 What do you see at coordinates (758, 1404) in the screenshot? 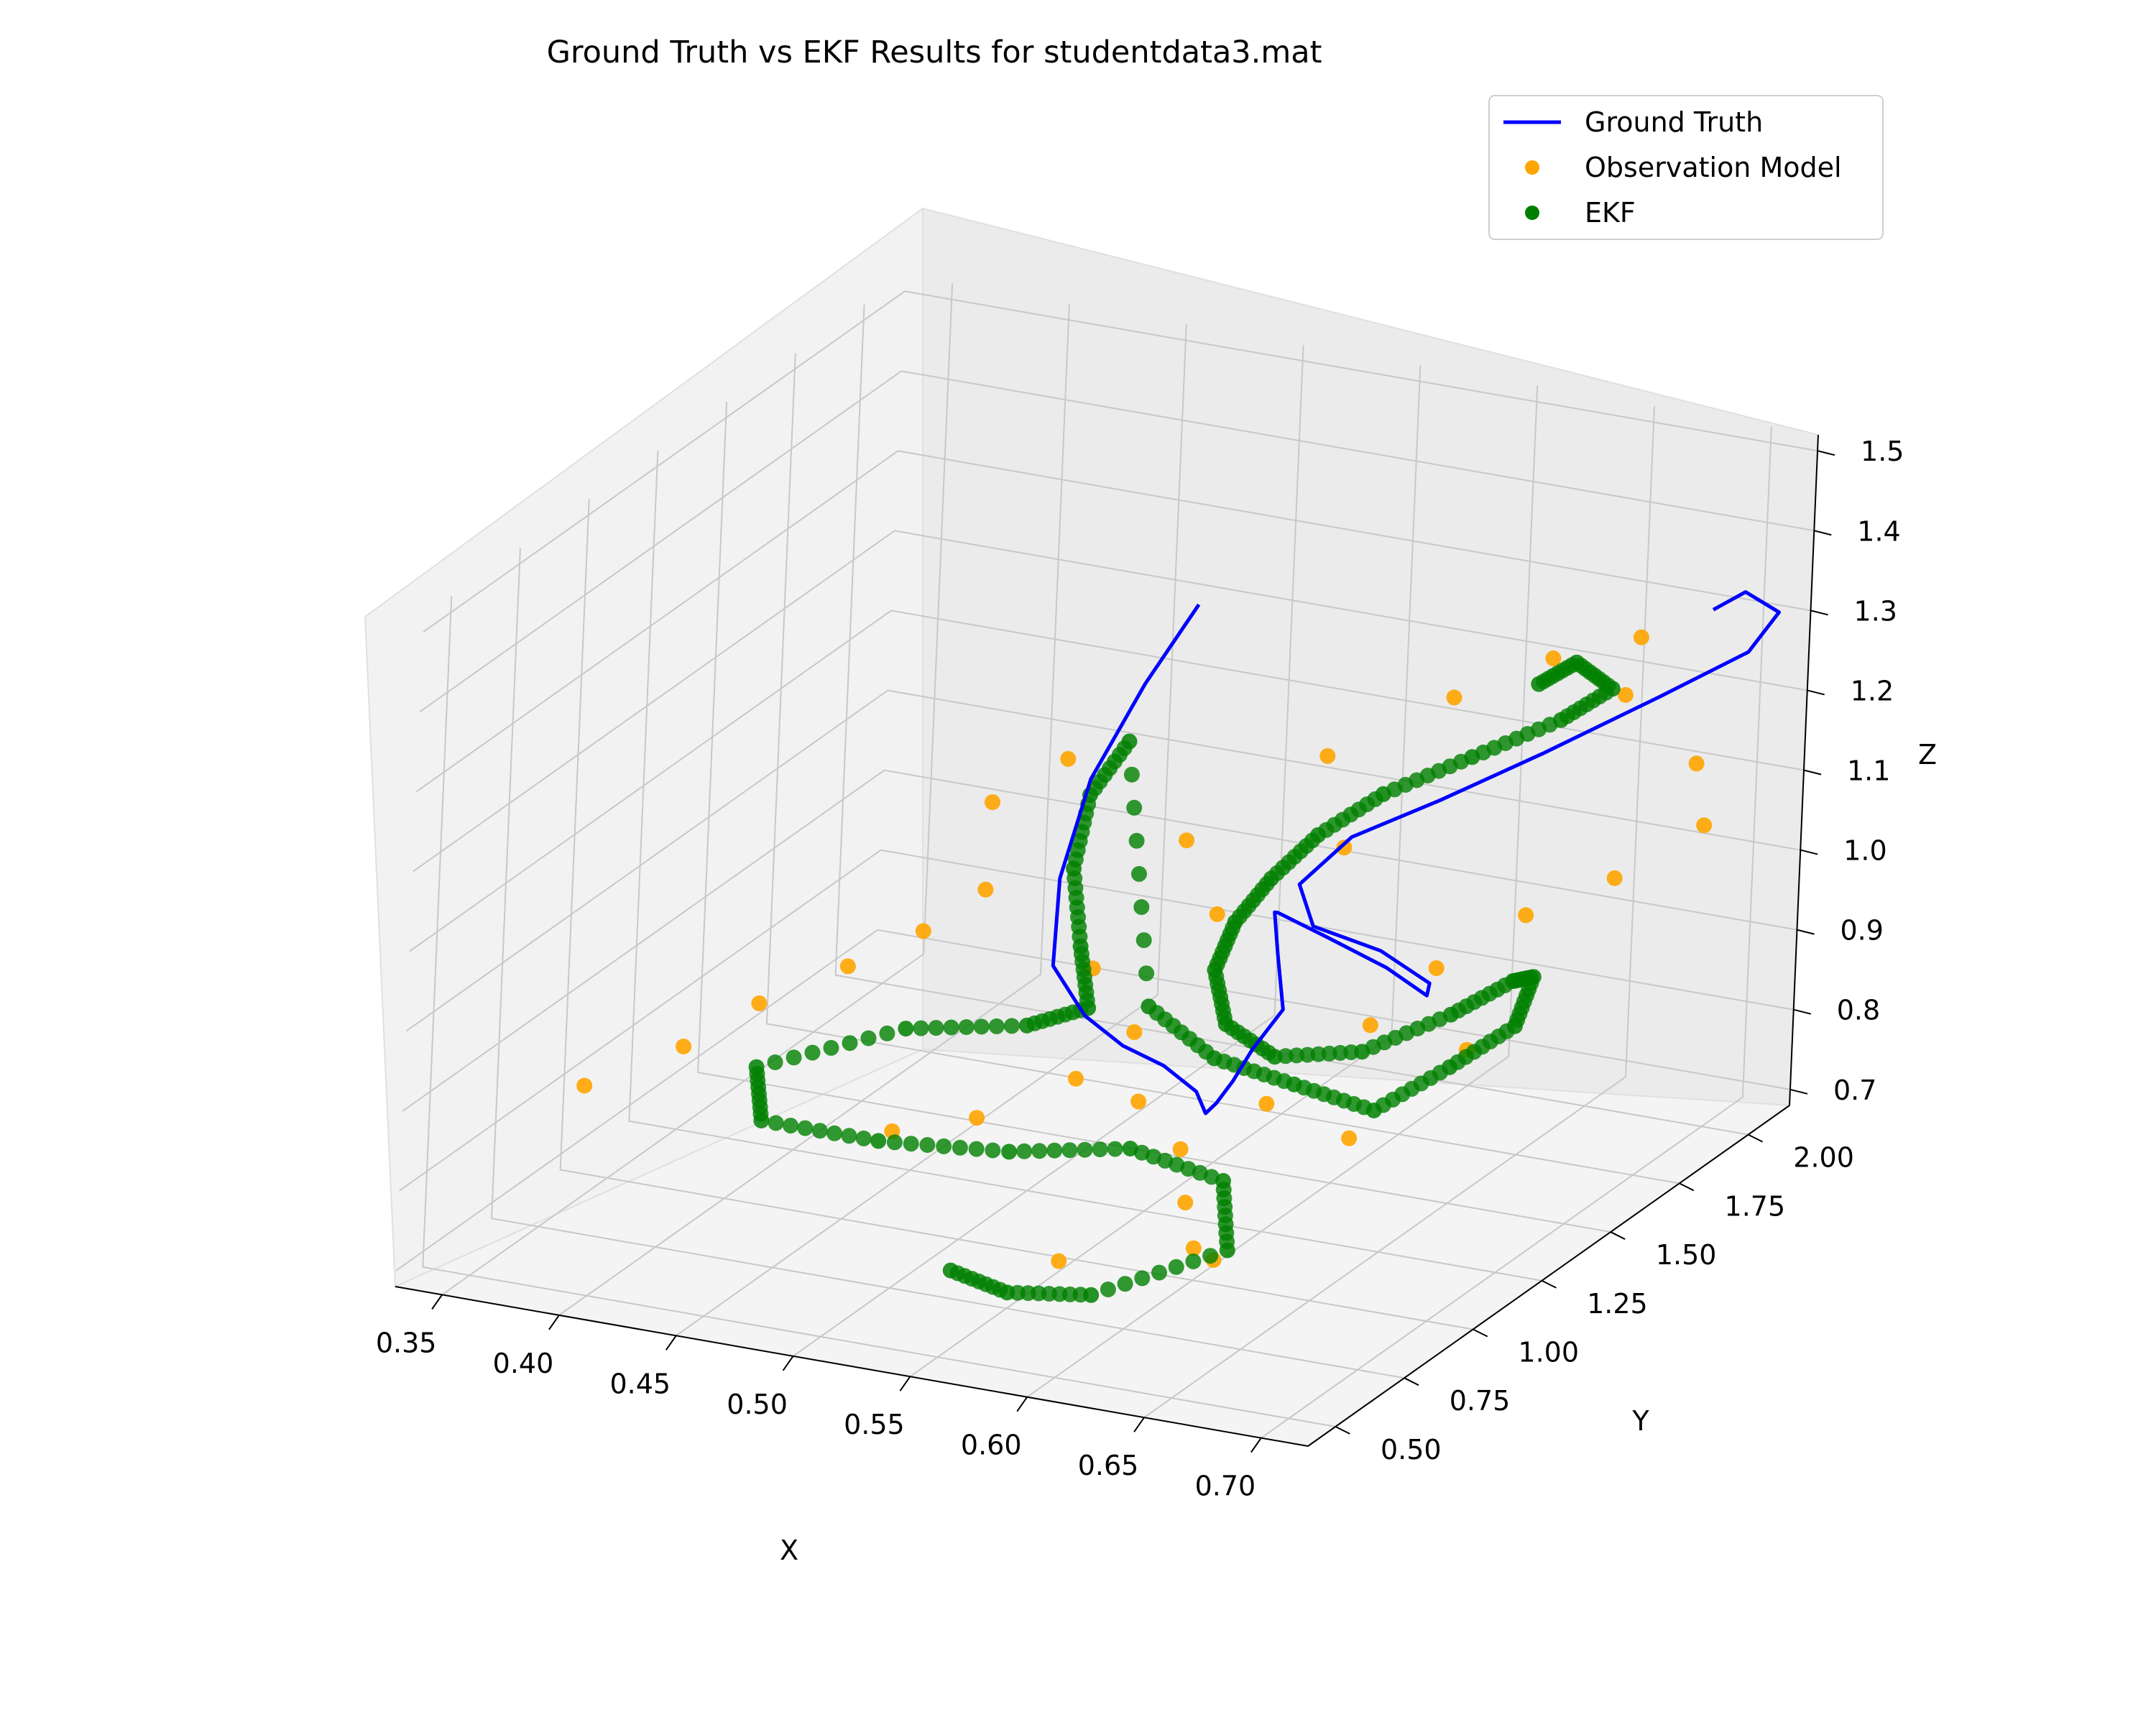
I see `x-tick-label: 0.50` at bounding box center [758, 1404].